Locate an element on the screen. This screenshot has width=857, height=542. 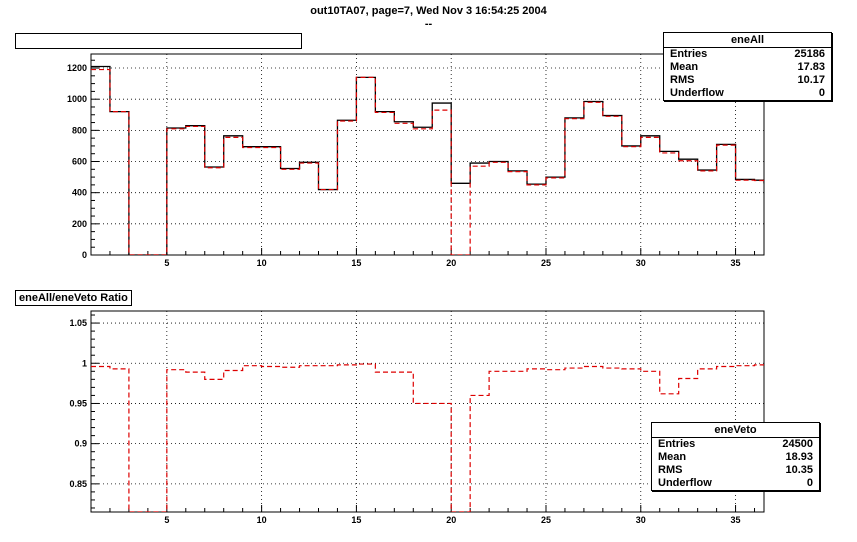
stats-value: 25186 is located at coordinates (809, 54).